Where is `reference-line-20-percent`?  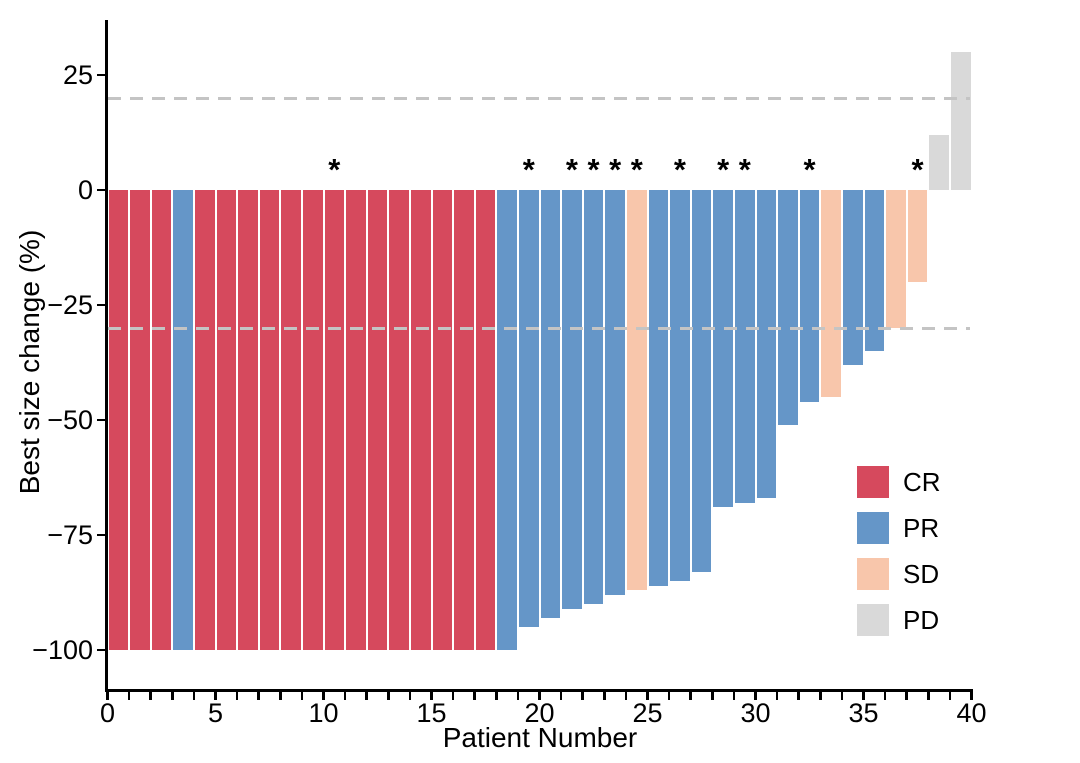
reference-line-20-percent is located at coordinates (539, 98).